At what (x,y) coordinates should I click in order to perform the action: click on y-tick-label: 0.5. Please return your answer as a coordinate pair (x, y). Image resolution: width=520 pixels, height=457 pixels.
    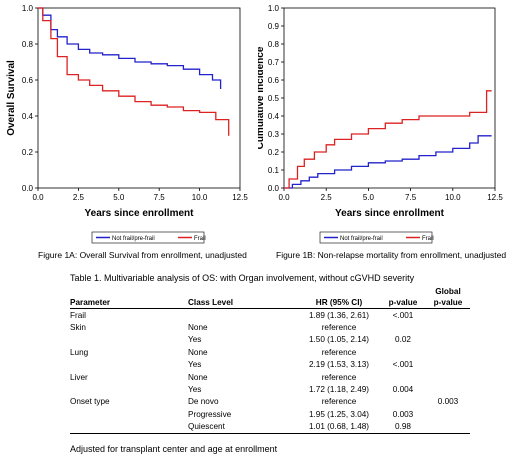
    Looking at the image, I should click on (274, 98).